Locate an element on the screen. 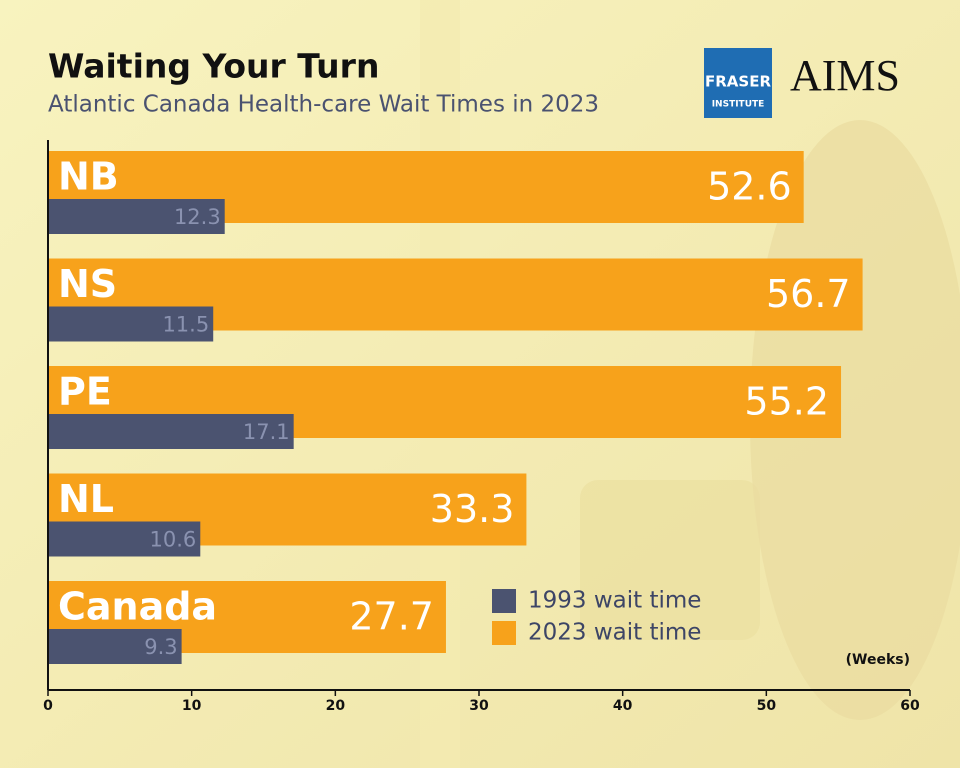 This screenshot has height=768, width=960. x-tick-label: 50 is located at coordinates (767, 706).